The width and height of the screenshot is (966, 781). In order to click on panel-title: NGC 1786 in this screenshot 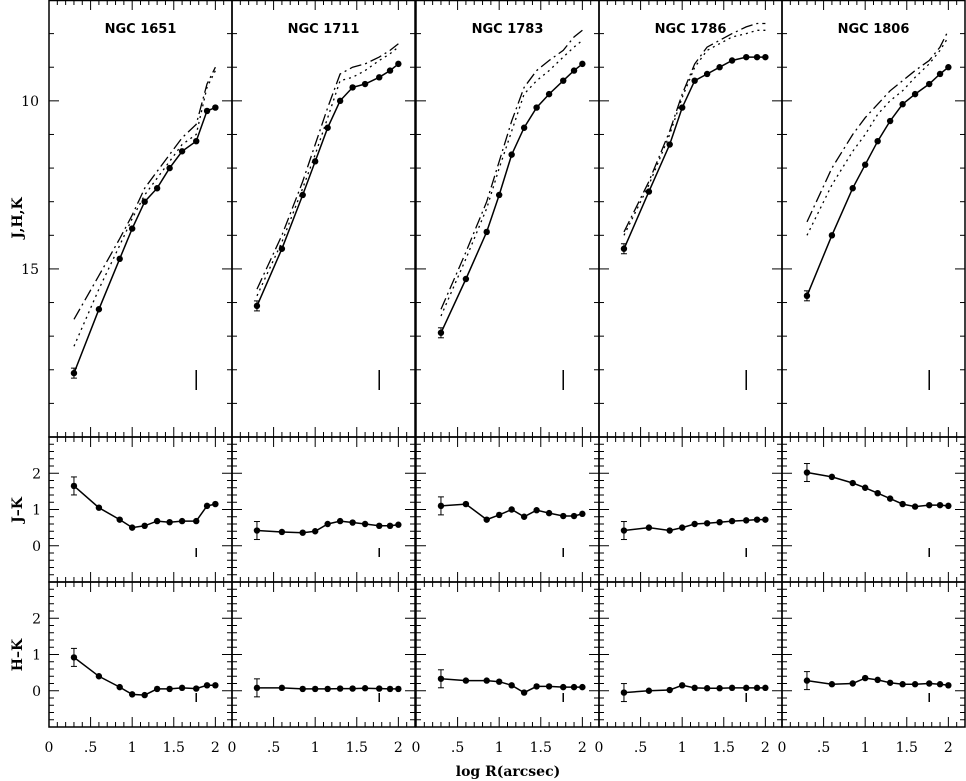, I will do `click(691, 29)`.